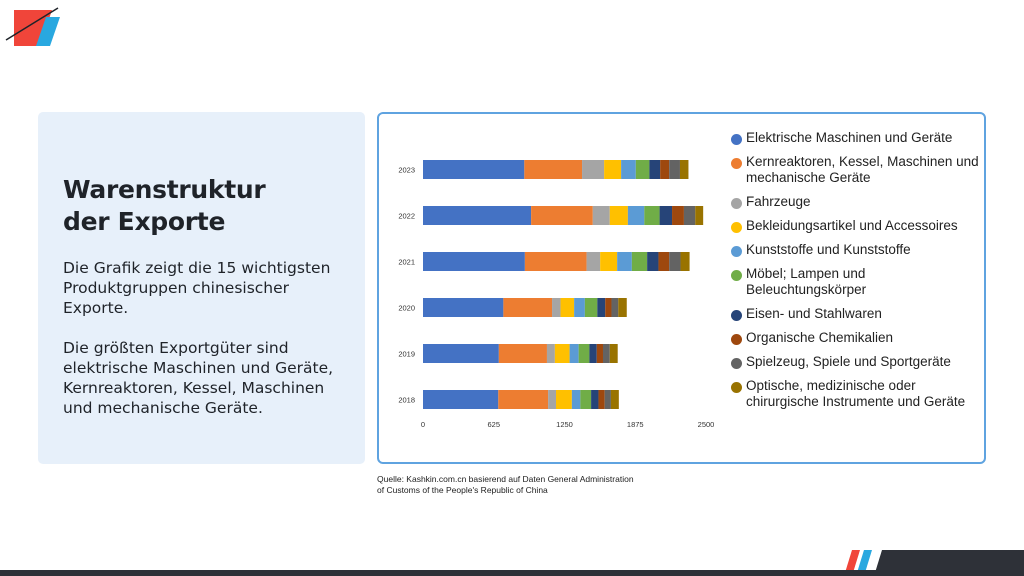 Image resolution: width=1024 pixels, height=576 pixels. Describe the element at coordinates (564, 424) in the screenshot. I see `x-tick-label: 1250` at that location.